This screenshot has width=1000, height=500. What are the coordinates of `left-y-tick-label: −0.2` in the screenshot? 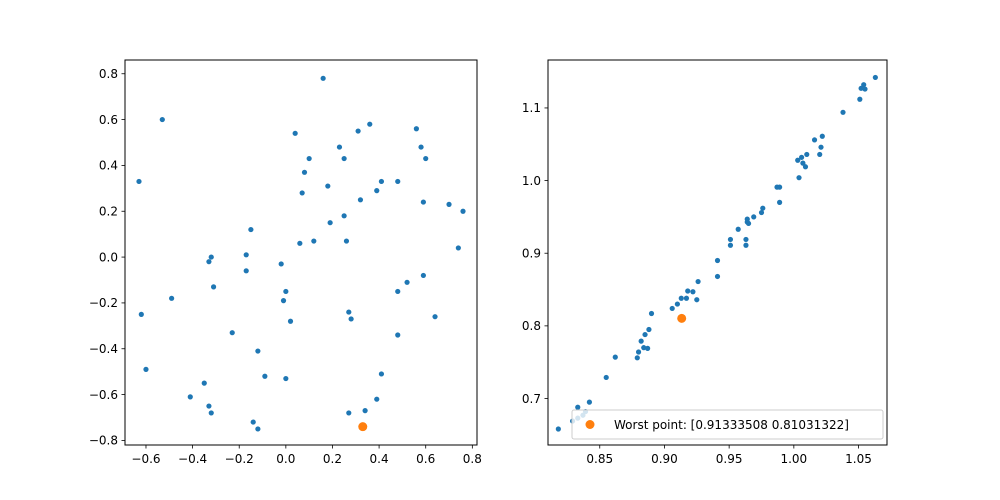 It's located at (103, 303).